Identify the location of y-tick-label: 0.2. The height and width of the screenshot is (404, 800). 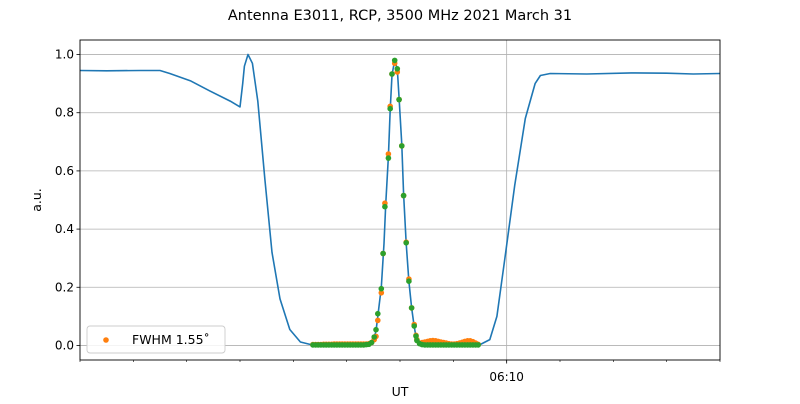
(64, 287).